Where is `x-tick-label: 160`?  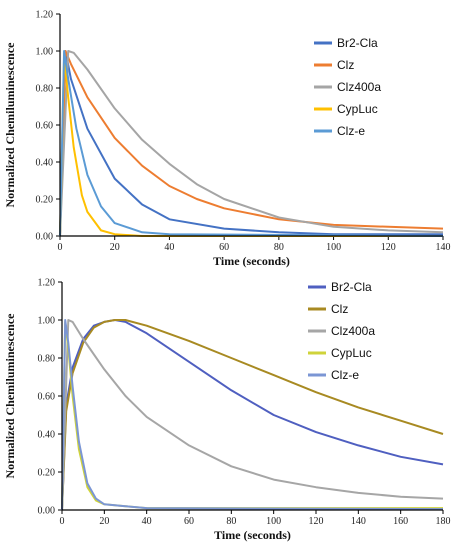
x-tick-label: 160 is located at coordinates (400, 521).